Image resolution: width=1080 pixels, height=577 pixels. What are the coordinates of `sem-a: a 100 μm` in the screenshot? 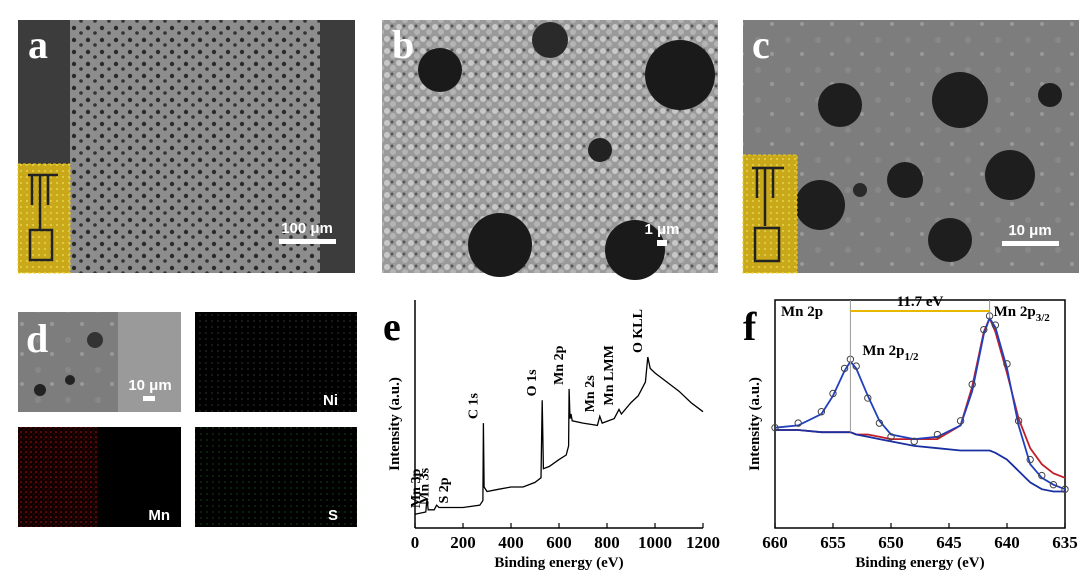 It's located at (186, 147).